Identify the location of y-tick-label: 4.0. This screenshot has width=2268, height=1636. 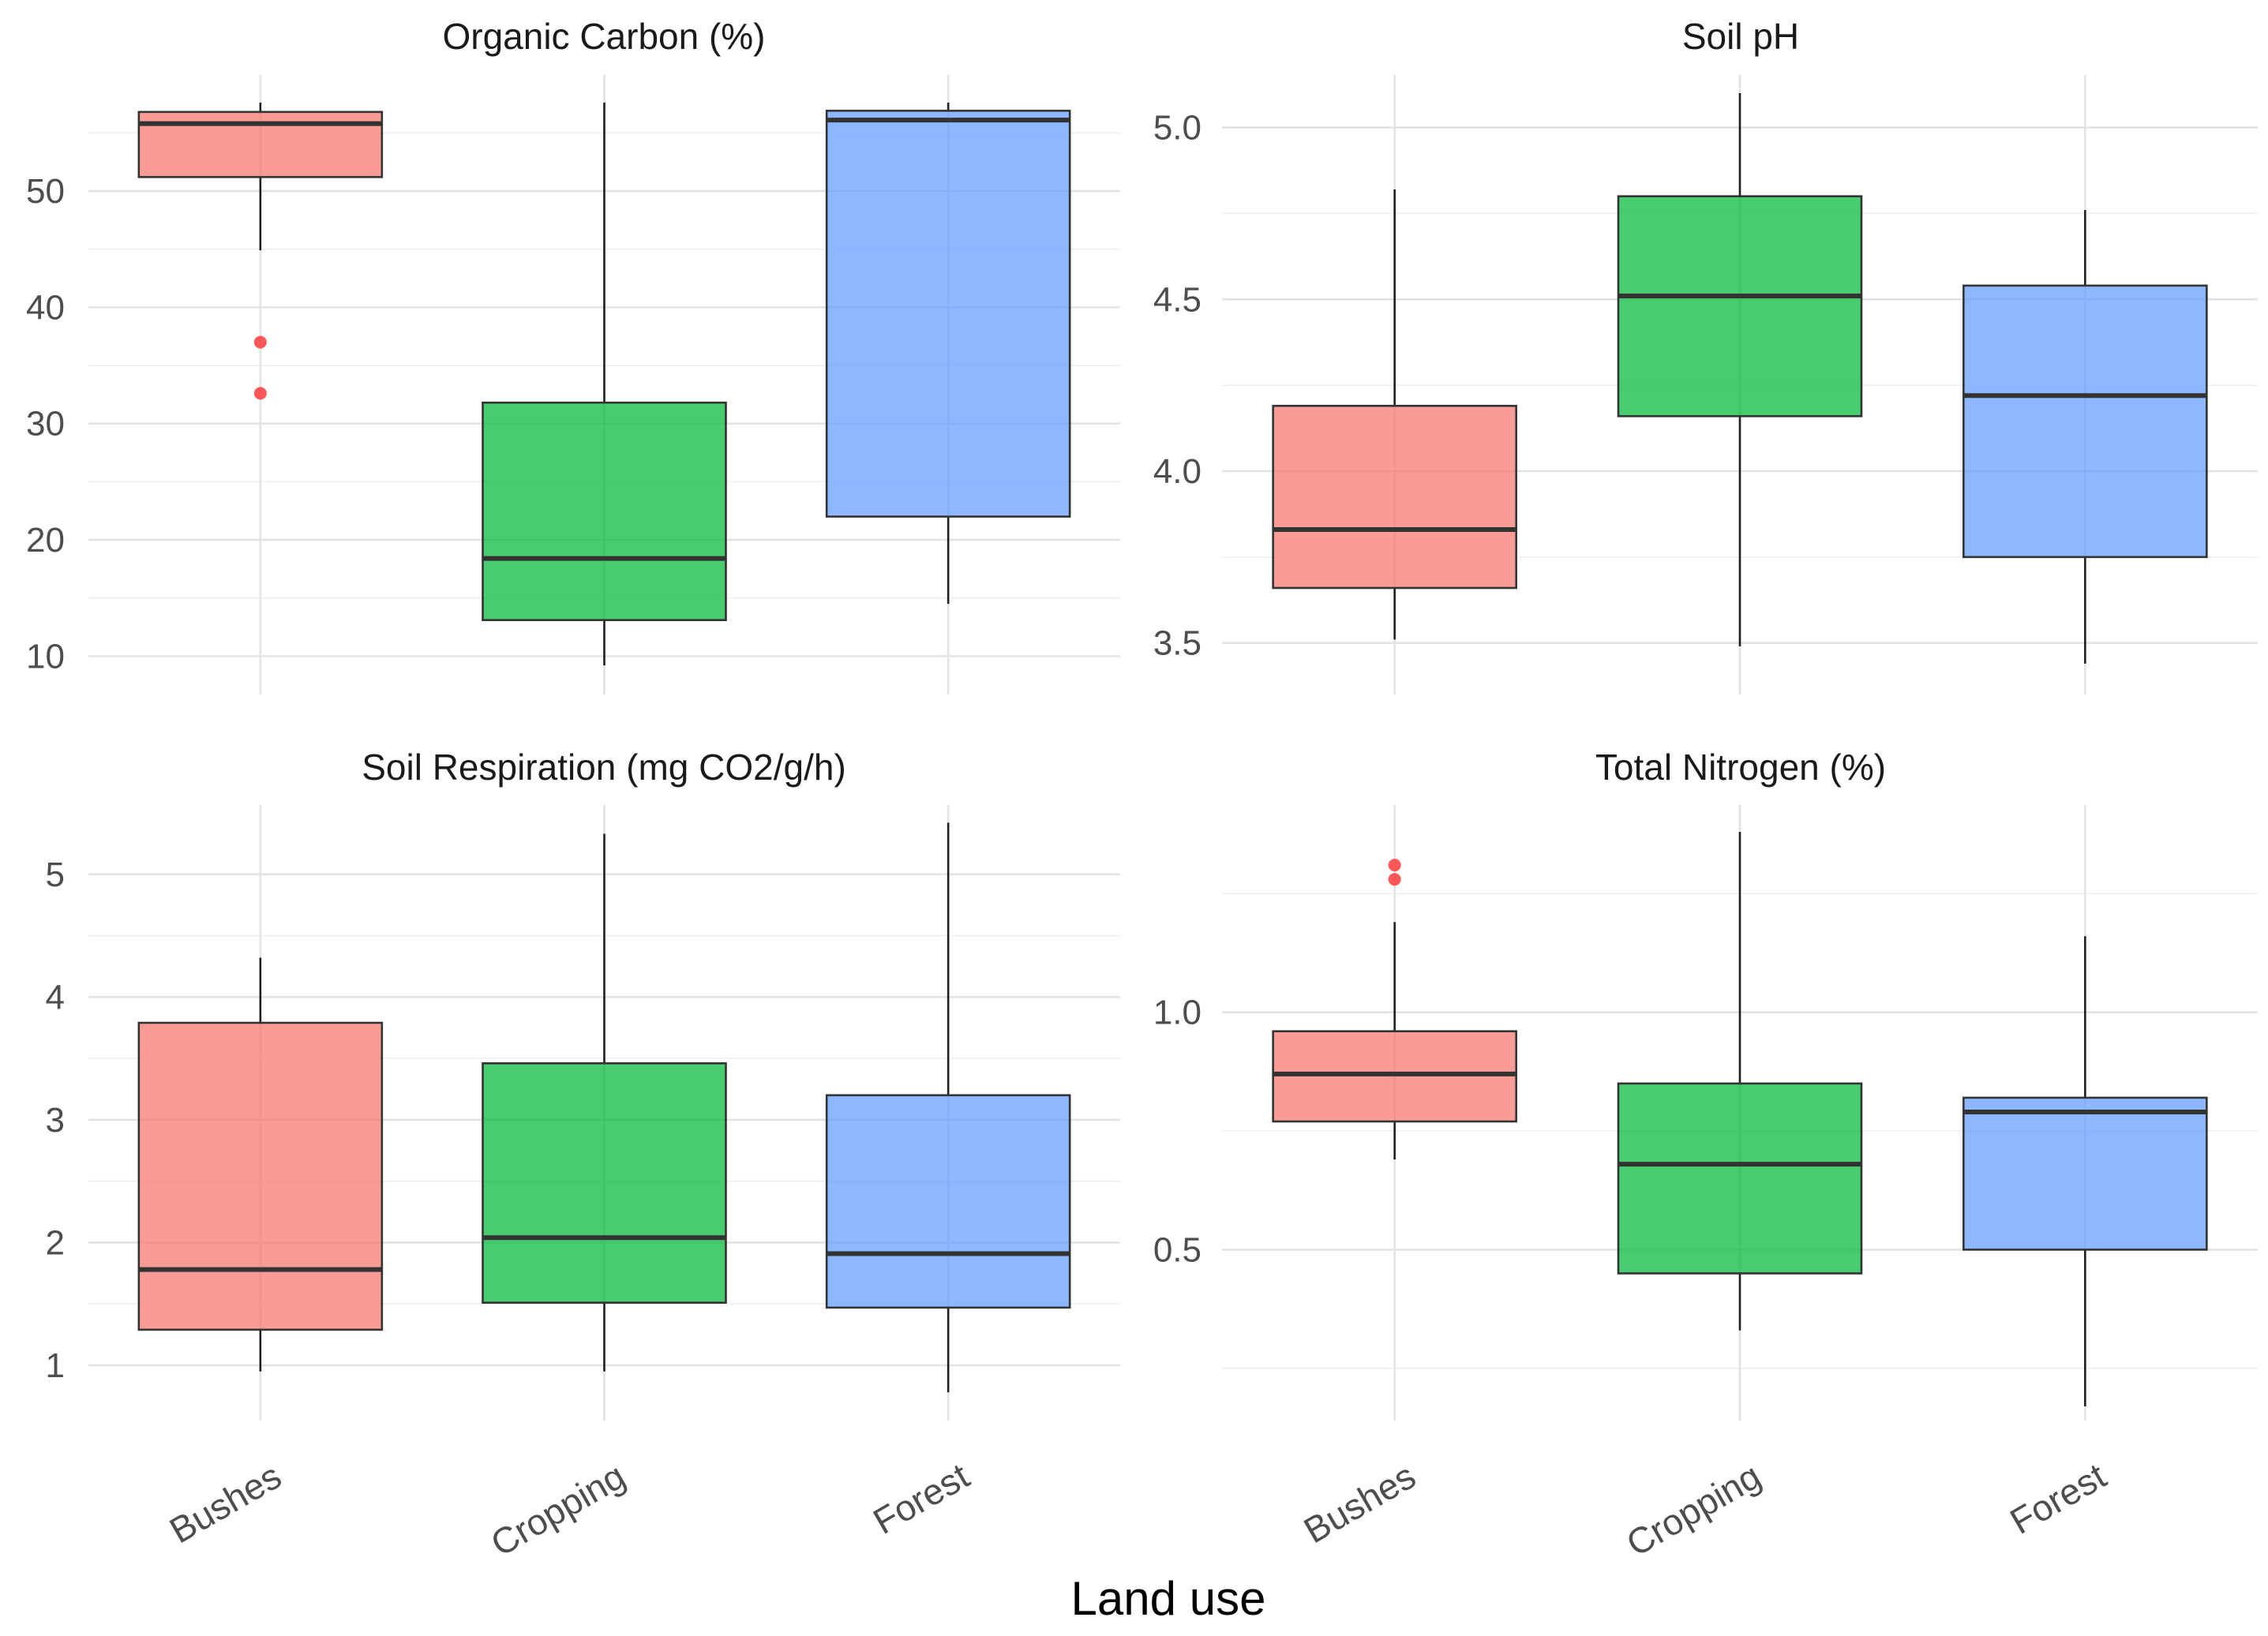
(1177, 472).